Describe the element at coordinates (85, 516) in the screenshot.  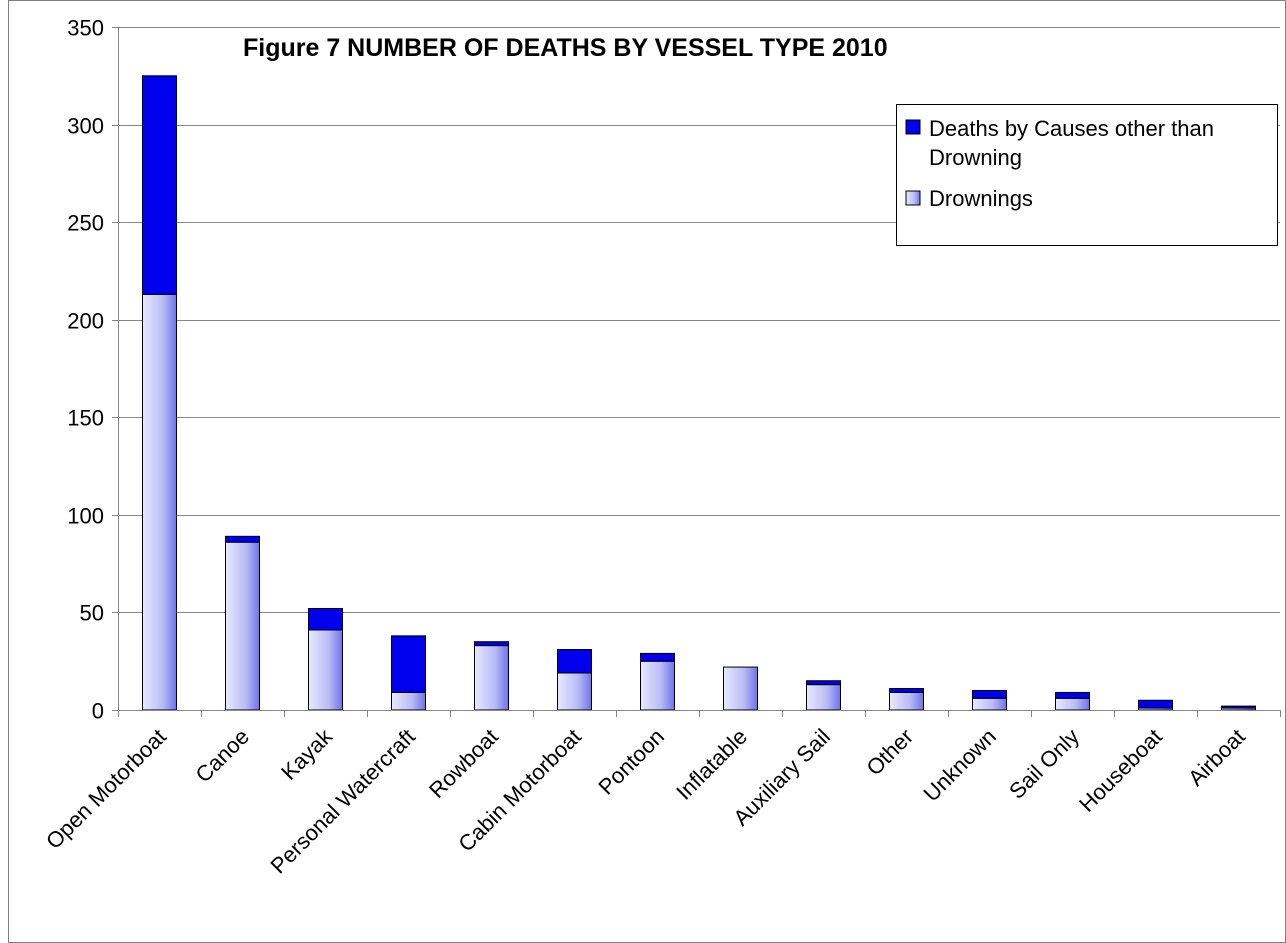
I see `y-tick-label: 100` at that location.